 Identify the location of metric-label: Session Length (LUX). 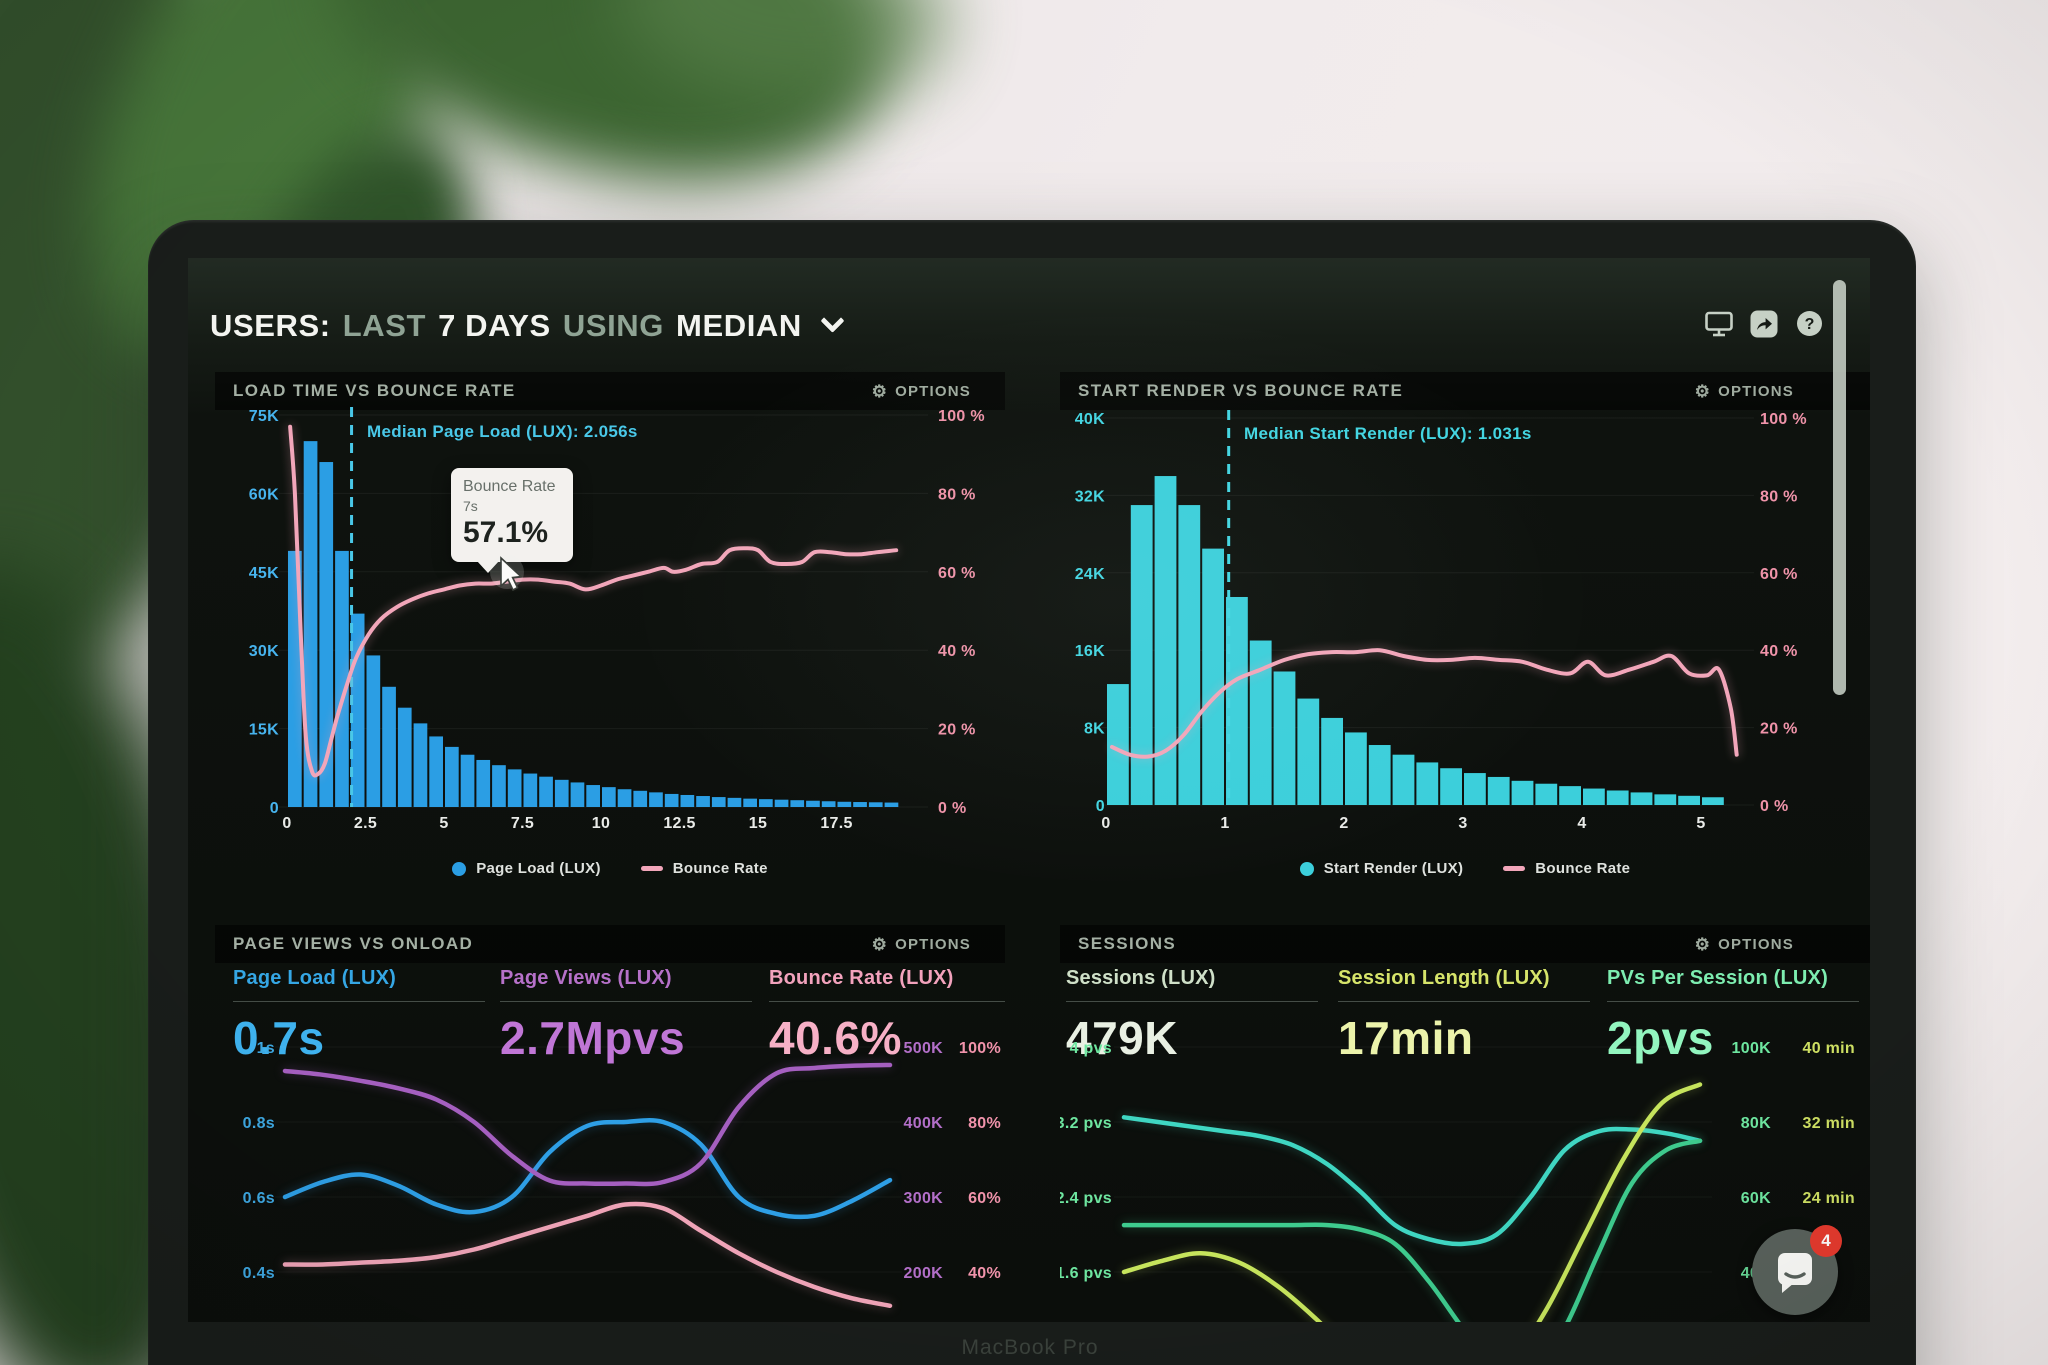
(1444, 978).